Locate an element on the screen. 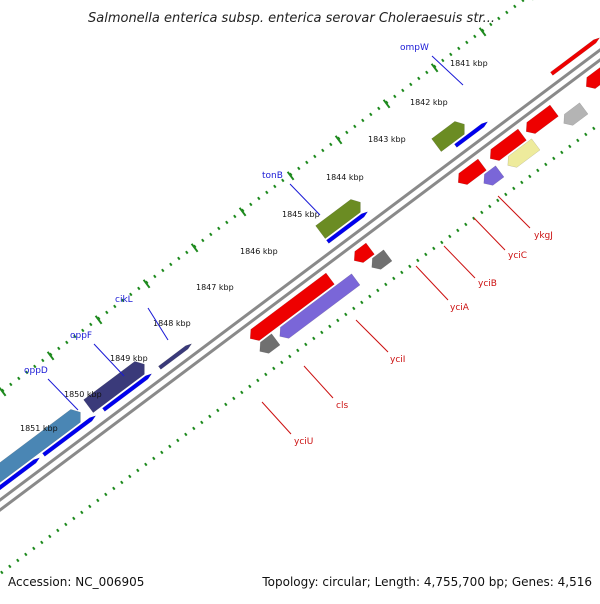 This screenshot has width=600, height=604. gene-label: ompW is located at coordinates (414, 48).